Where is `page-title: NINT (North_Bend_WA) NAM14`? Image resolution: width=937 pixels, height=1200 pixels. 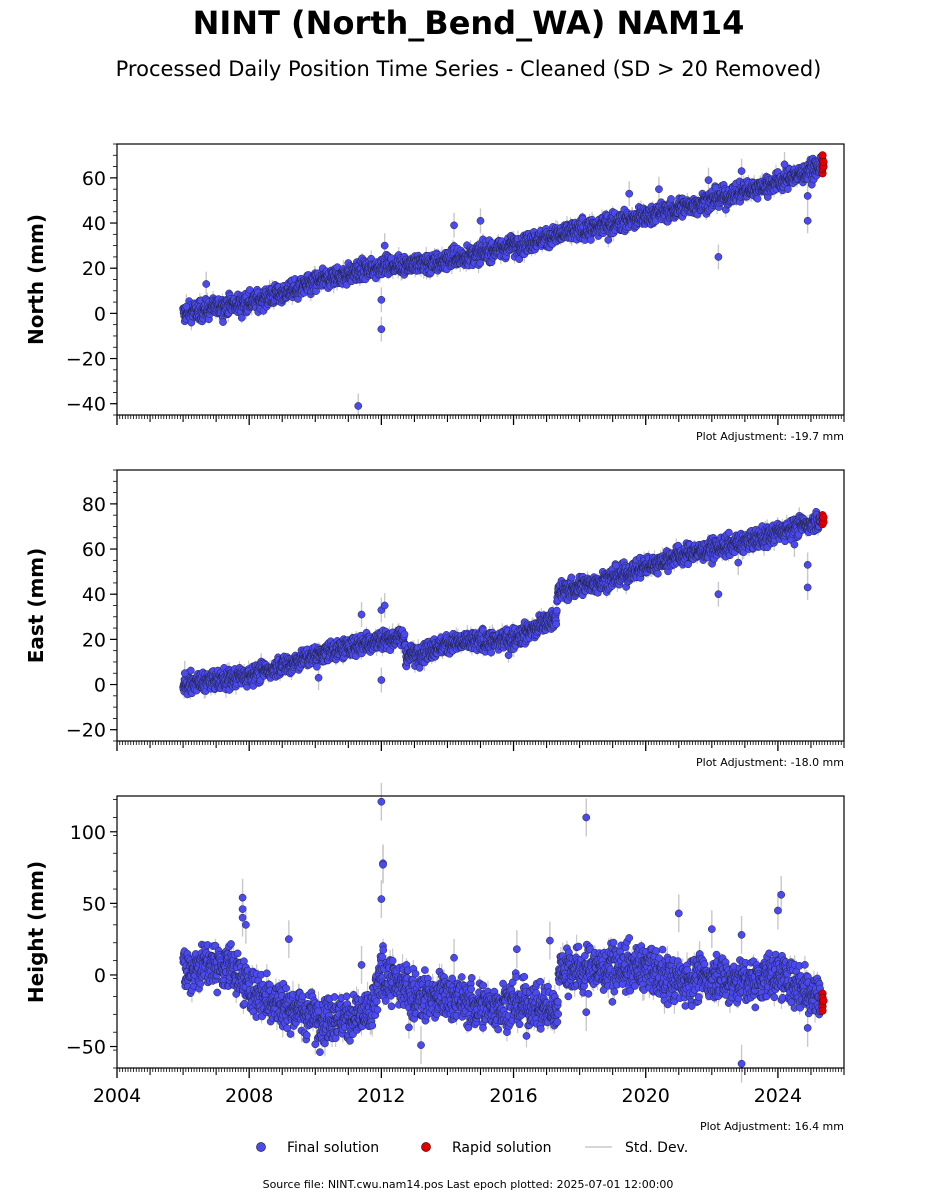
page-title: NINT (North_Bend_WA) NAM14 is located at coordinates (468, 23).